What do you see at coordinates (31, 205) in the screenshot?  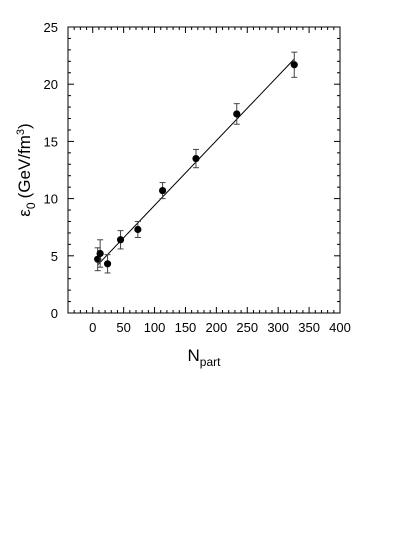 I see `y-axis-label-sub: 0` at bounding box center [31, 205].